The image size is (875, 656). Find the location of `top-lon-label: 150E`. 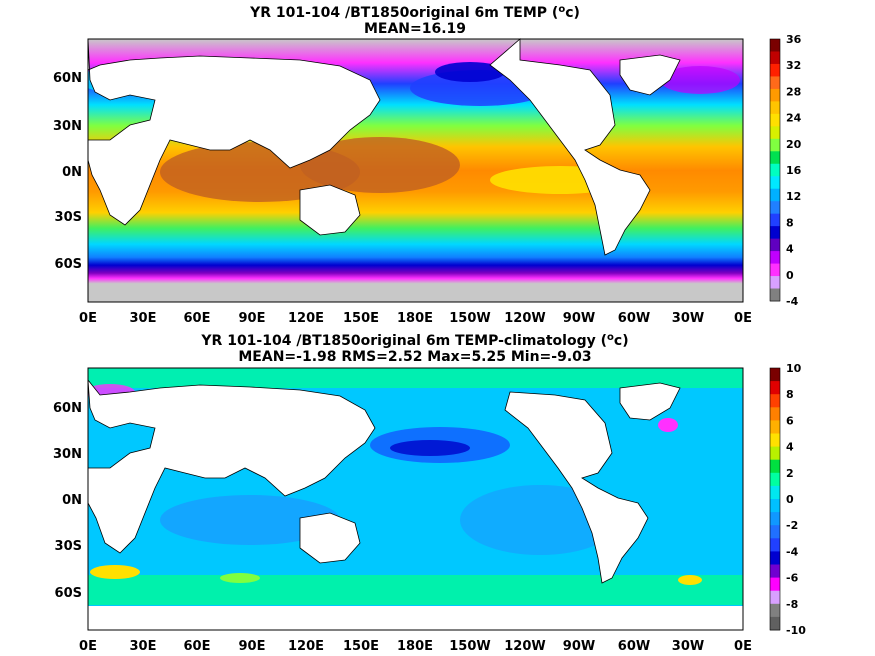

top-lon-label: 150E is located at coordinates (361, 318).